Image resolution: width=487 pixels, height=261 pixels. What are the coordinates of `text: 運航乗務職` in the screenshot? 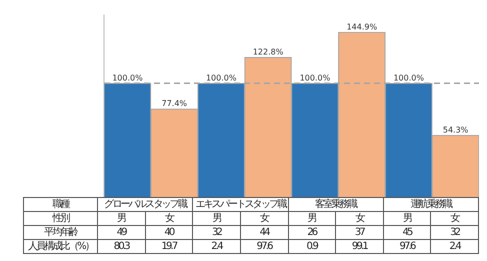 It's located at (430, 205).